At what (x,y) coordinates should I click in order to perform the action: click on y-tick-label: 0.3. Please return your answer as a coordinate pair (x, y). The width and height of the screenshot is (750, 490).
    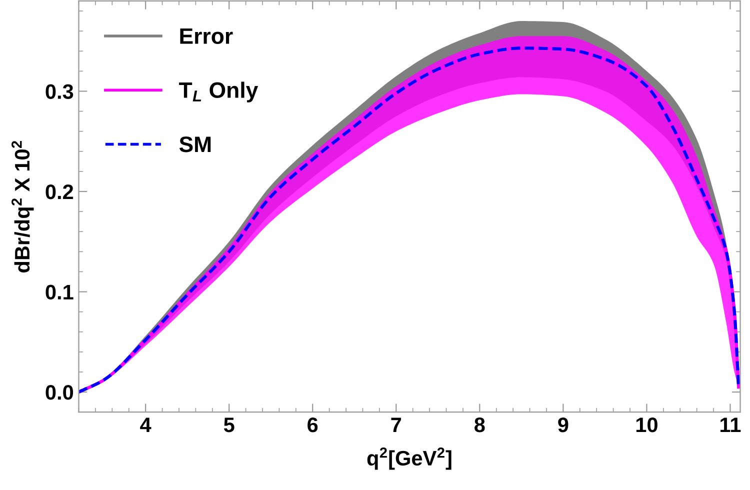
    Looking at the image, I should click on (60, 92).